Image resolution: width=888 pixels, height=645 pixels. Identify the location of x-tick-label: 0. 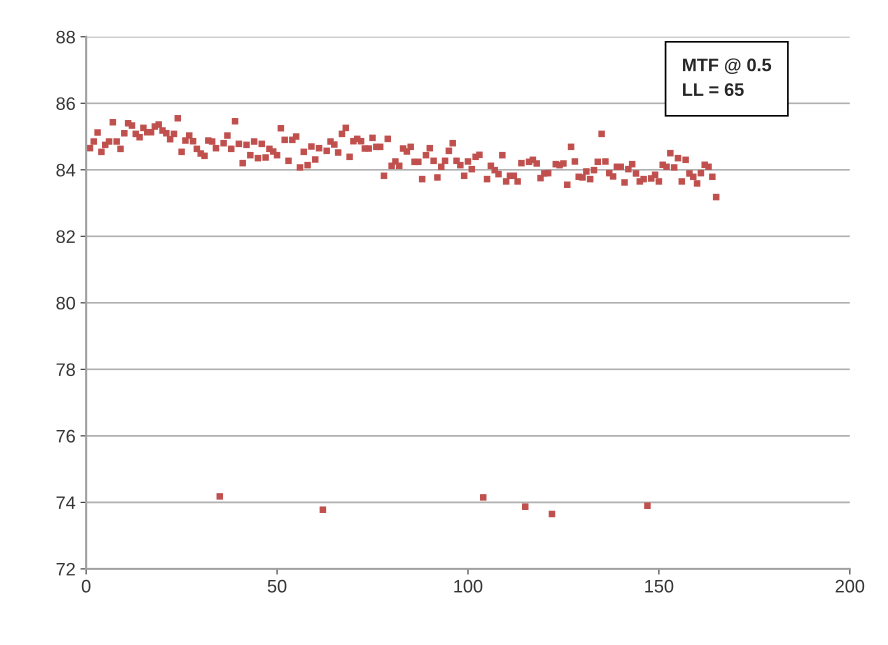
(86, 586).